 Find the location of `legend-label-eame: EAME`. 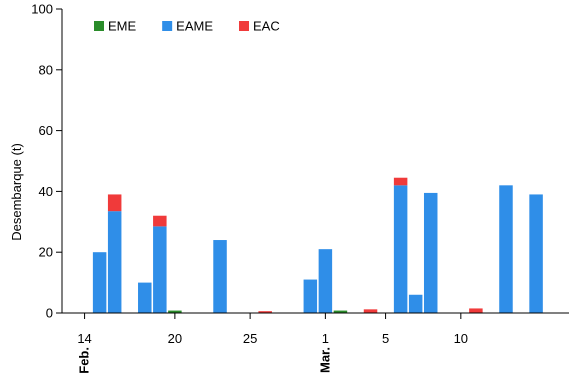

legend-label-eame: EAME is located at coordinates (194, 26).